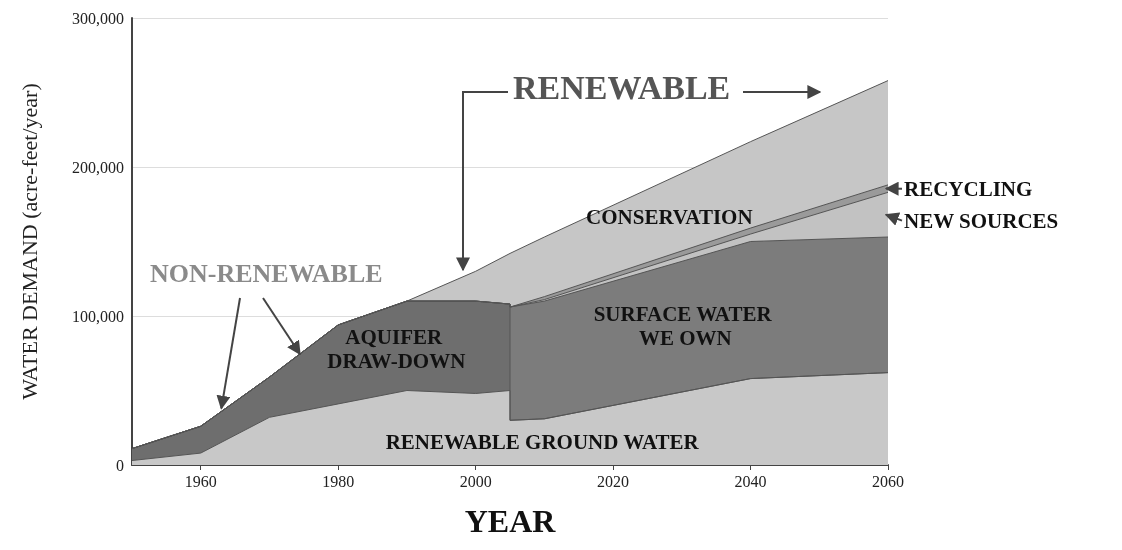 This screenshot has width=1122, height=550. Describe the element at coordinates (968, 188) in the screenshot. I see `series-label: RECYCLING` at that location.